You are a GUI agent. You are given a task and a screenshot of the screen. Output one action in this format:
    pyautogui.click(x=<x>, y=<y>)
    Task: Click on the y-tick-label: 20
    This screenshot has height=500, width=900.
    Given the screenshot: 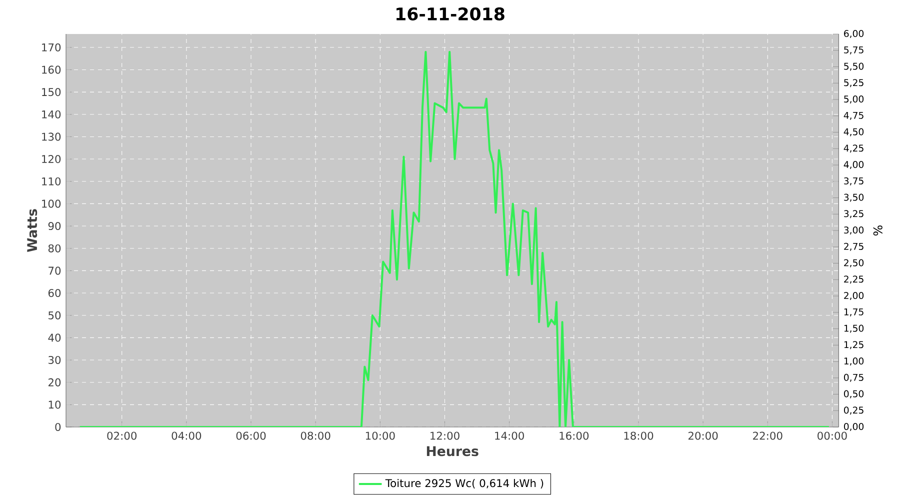 What is the action you would take?
    pyautogui.click(x=54, y=382)
    